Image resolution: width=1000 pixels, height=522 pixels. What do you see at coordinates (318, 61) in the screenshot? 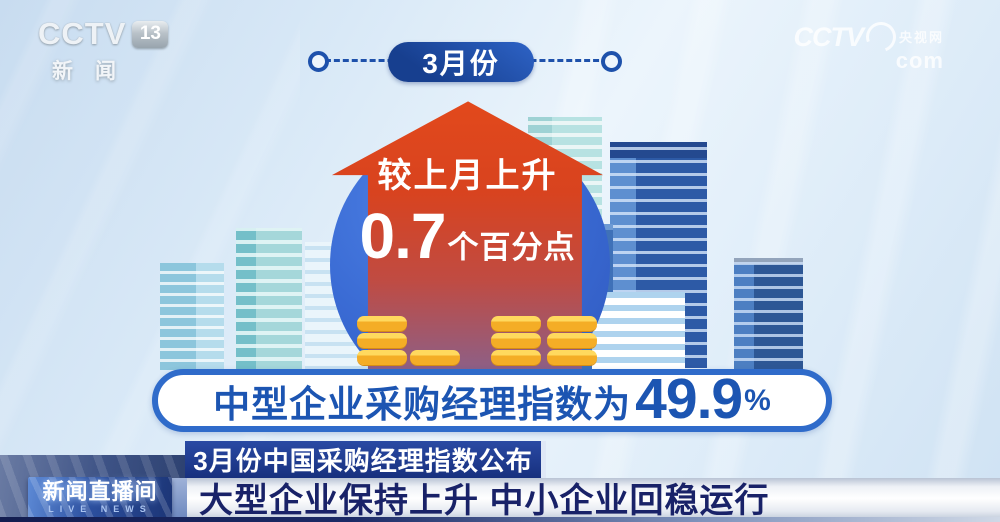
I see `timeline-ring-left` at bounding box center [318, 61].